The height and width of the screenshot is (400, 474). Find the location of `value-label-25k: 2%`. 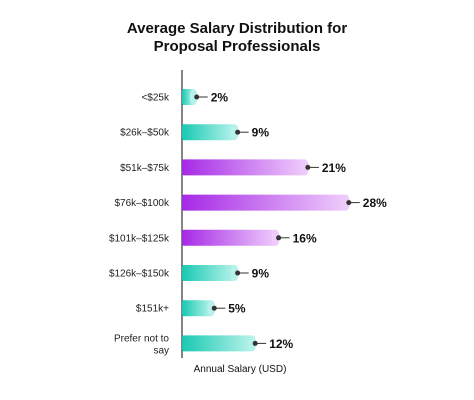

value-label-25k: 2% is located at coordinates (220, 98).